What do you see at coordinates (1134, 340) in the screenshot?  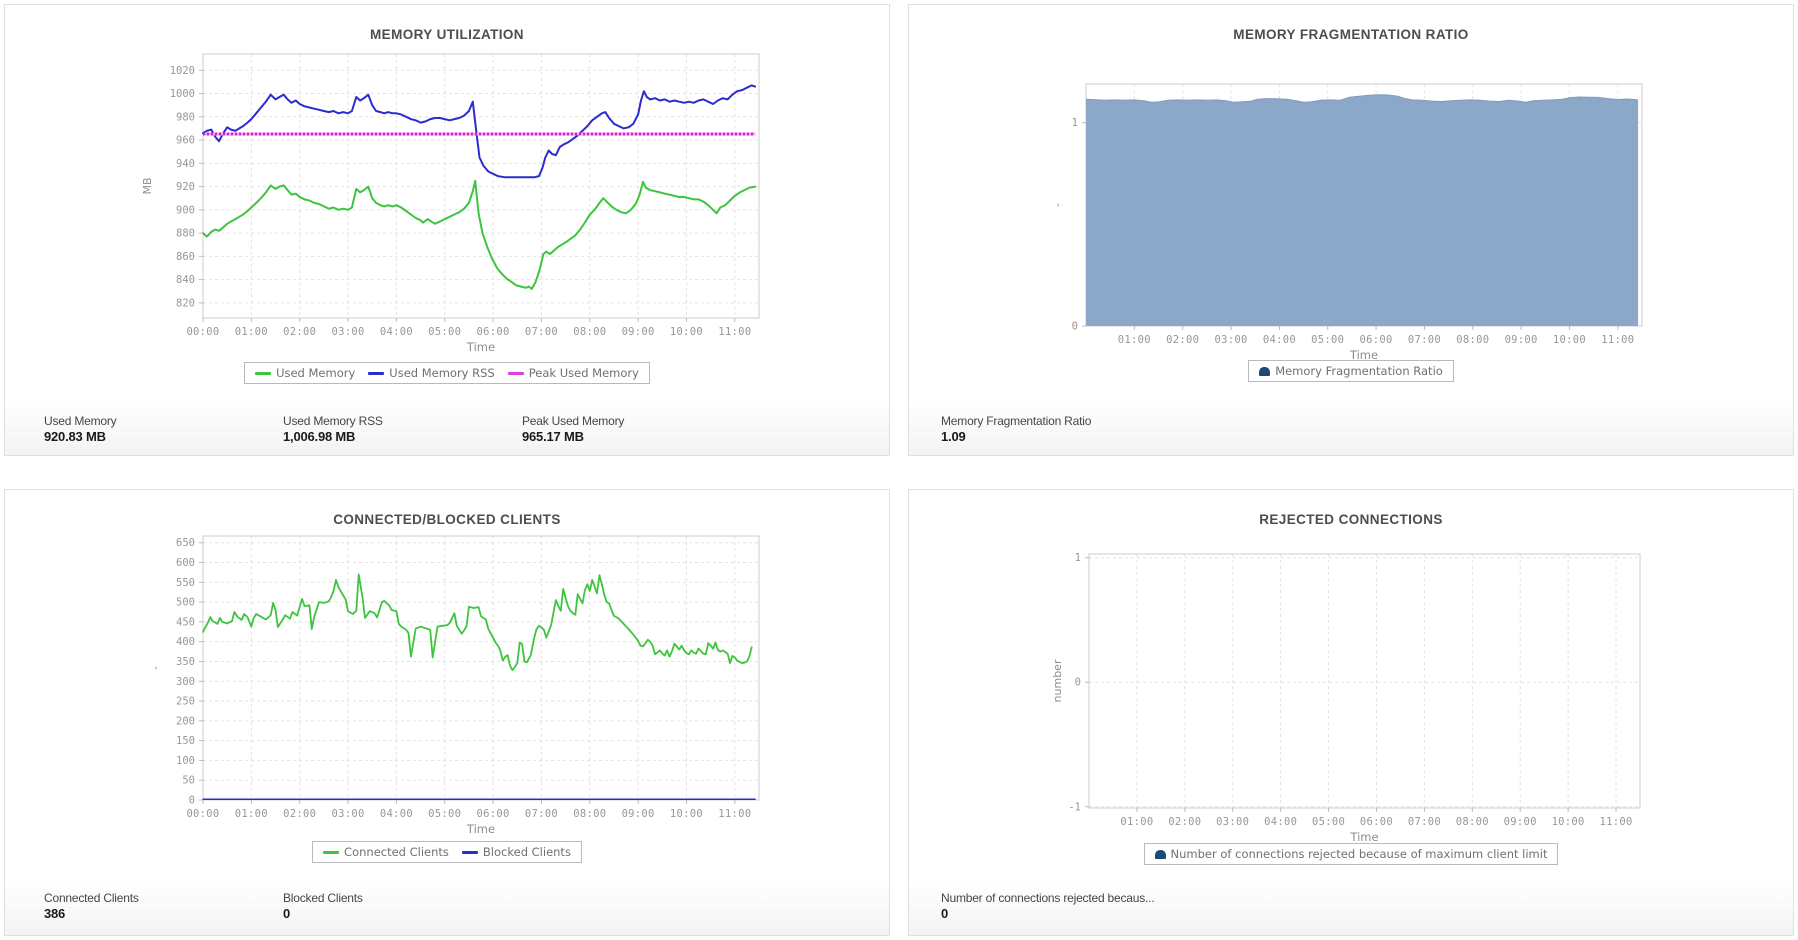 I see `x-tick-label: 01:00` at bounding box center [1134, 340].